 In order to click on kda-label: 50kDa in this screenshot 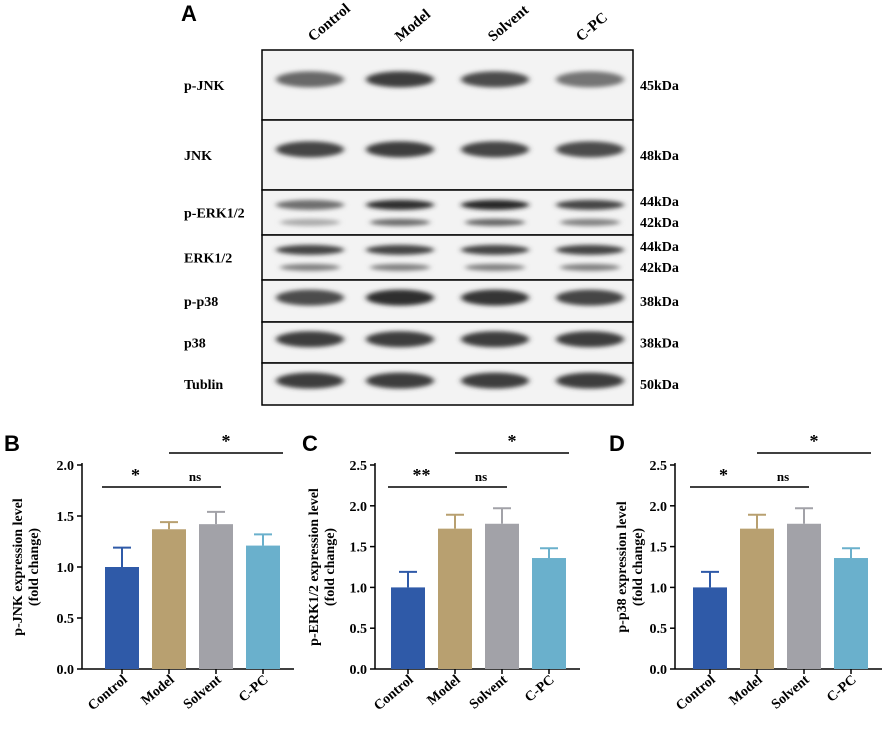, I will do `click(659, 385)`.